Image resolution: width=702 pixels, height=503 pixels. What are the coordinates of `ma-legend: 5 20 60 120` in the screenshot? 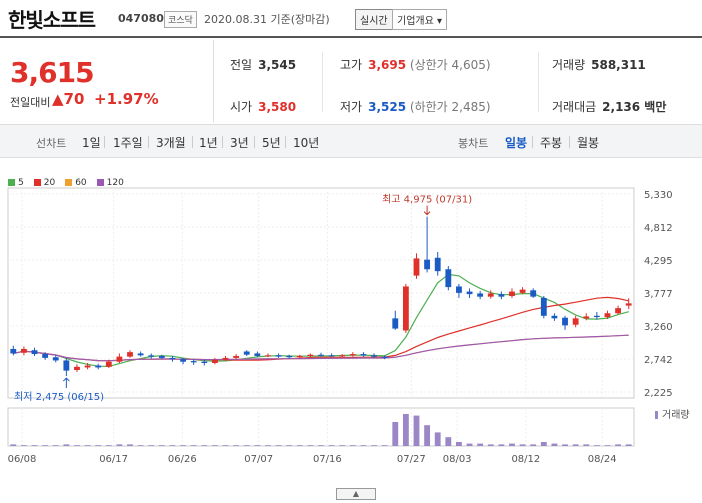 It's located at (66, 183).